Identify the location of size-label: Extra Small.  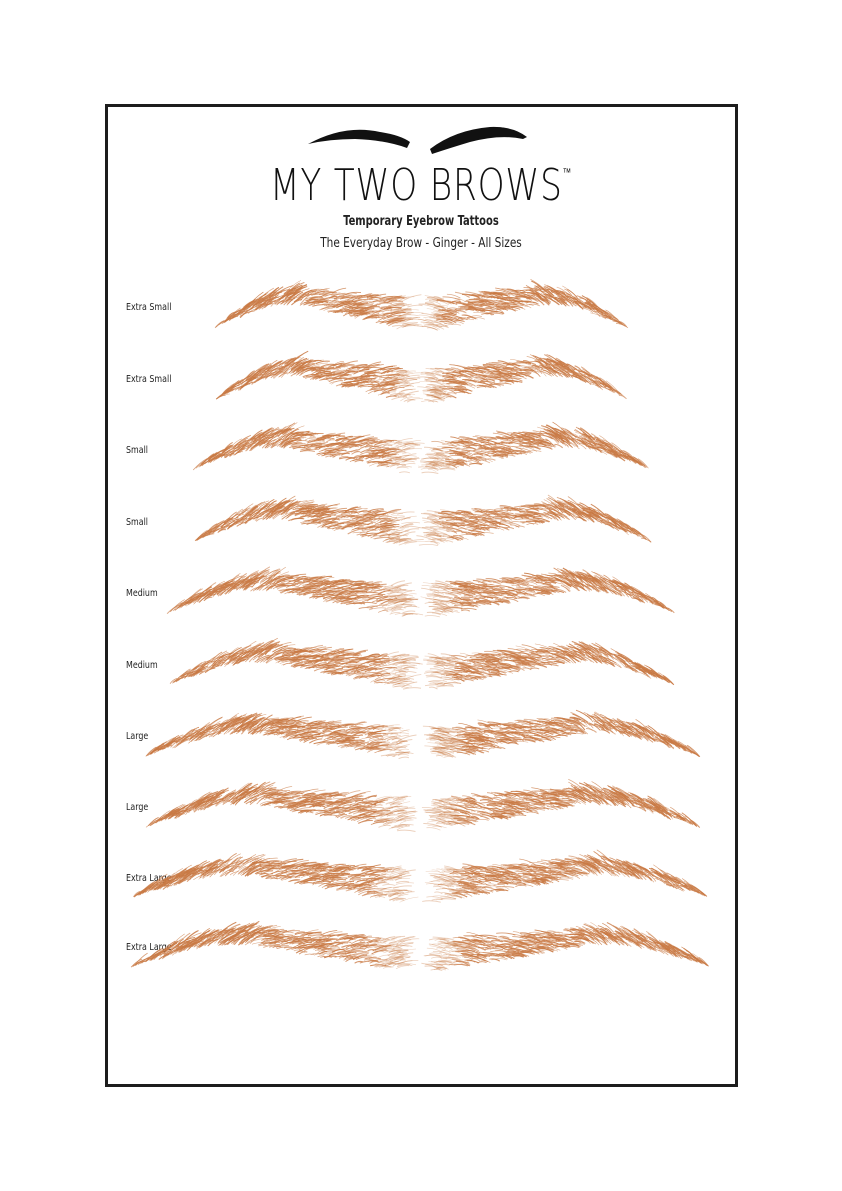
(149, 307).